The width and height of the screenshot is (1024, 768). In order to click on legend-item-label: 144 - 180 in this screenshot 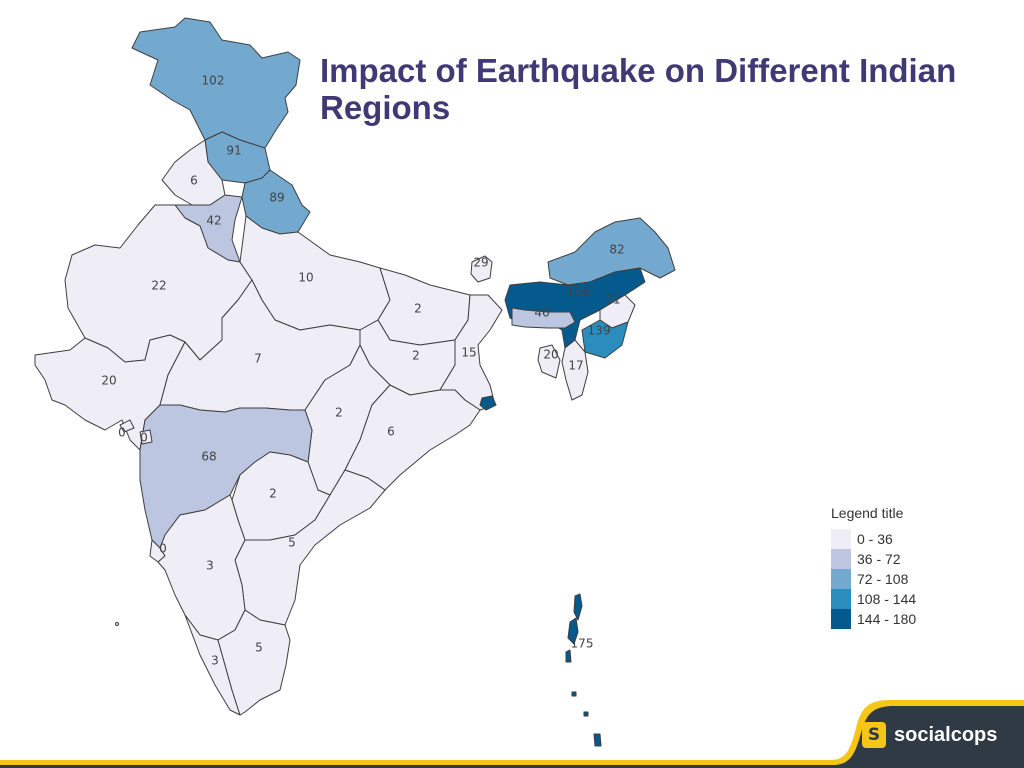, I will do `click(887, 619)`.